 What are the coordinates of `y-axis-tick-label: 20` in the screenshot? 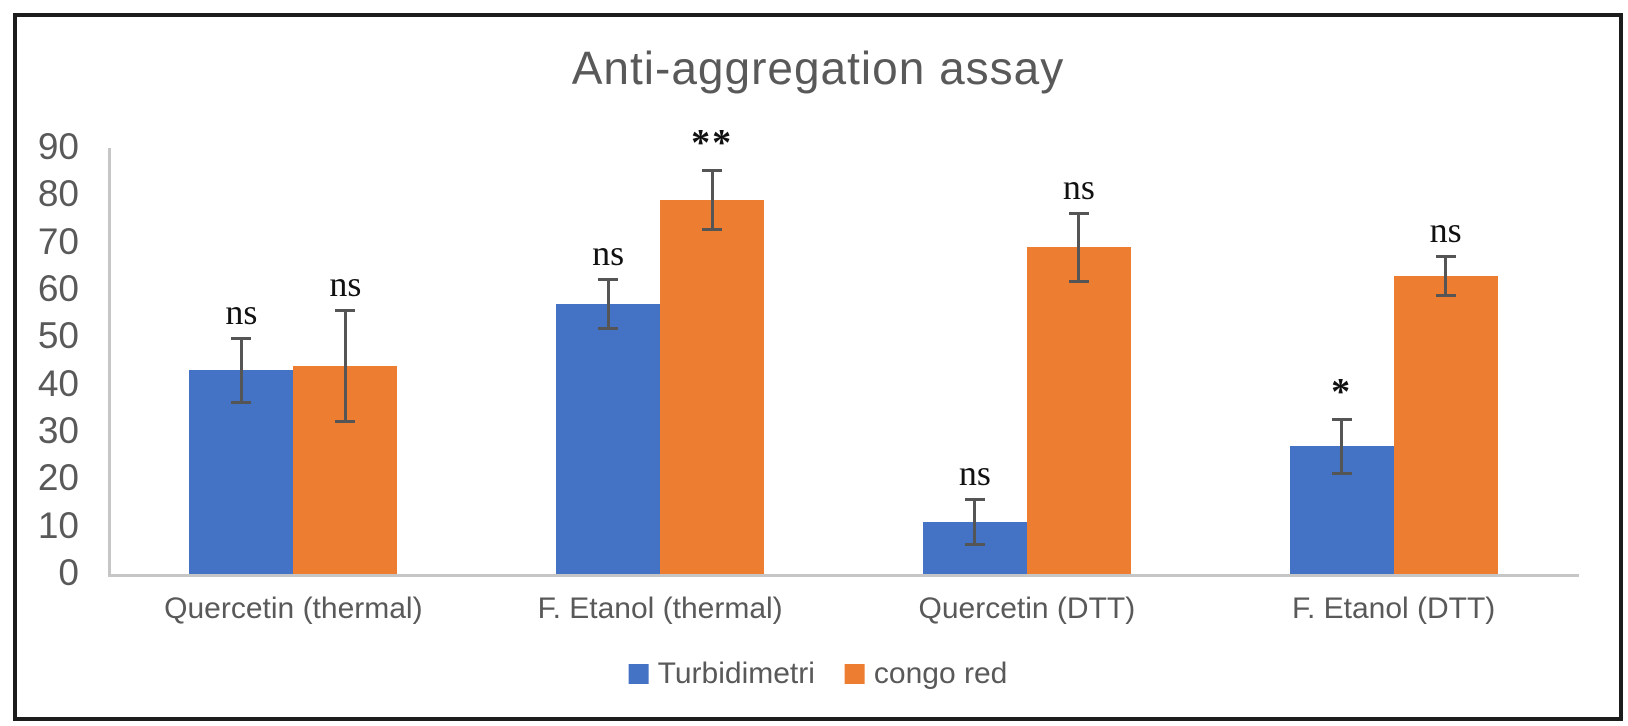 It's located at (58, 478).